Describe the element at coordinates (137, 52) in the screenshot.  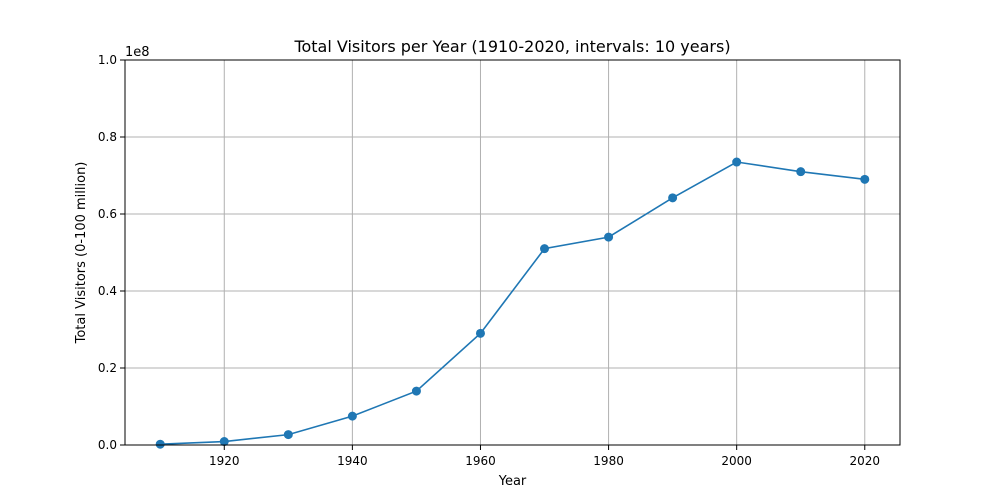
I see `y-axis-offset-label: 1e8` at that location.